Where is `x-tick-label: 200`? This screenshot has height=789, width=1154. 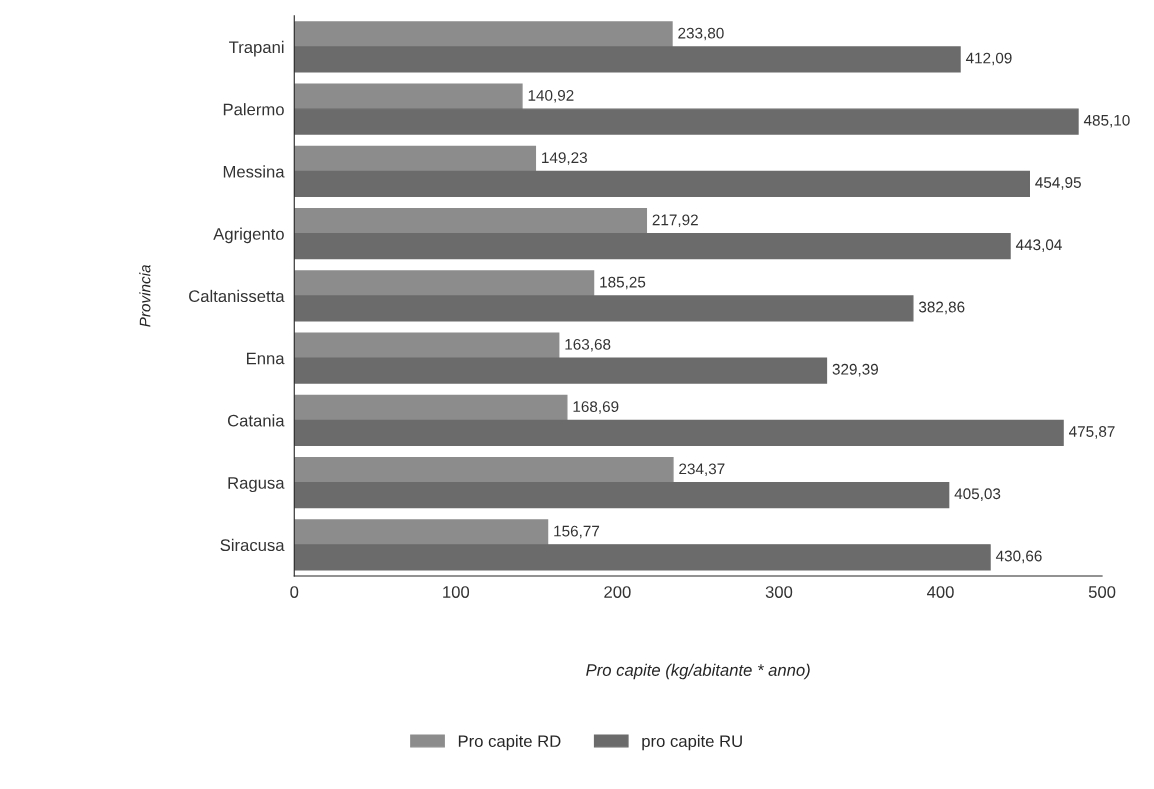 x-tick-label: 200 is located at coordinates (617, 592).